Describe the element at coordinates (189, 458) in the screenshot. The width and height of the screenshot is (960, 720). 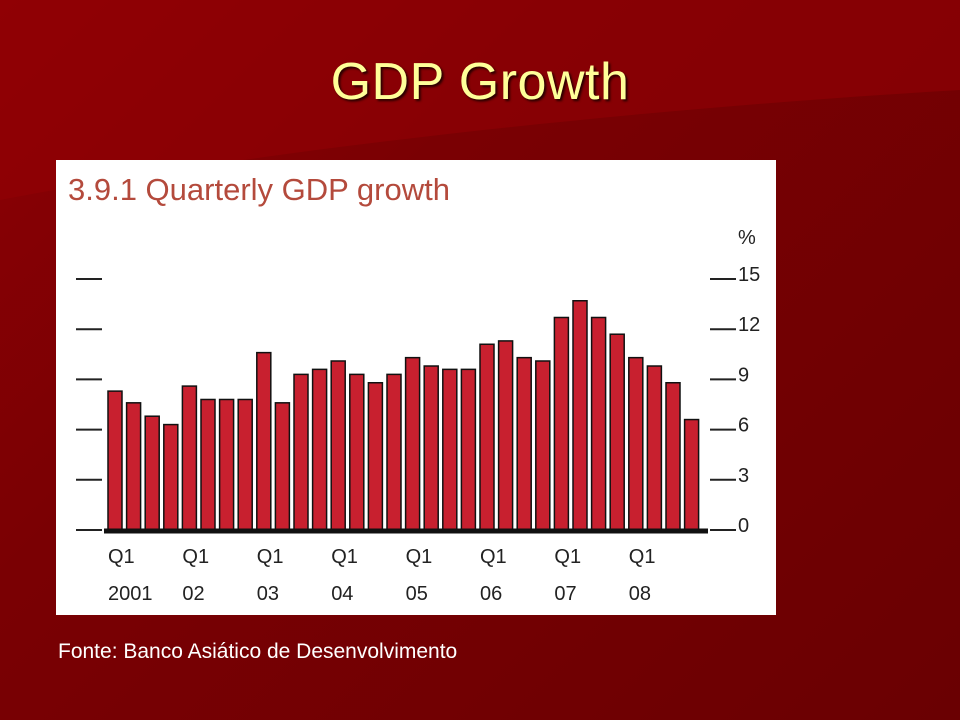
I see `bar-2002-q1` at that location.